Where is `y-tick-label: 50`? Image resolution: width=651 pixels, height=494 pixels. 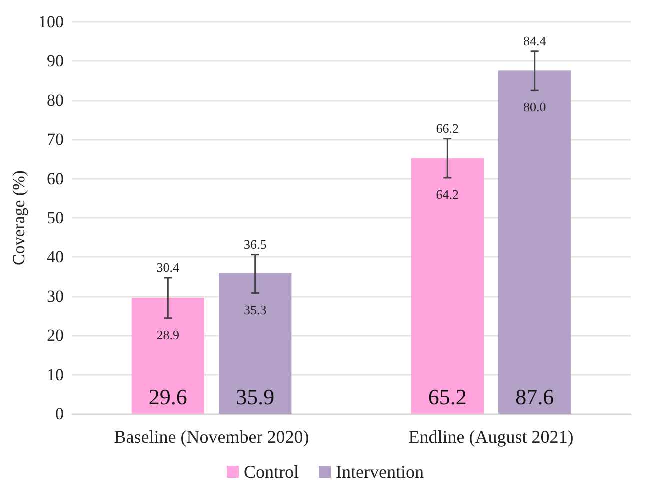 y-tick-label: 50 is located at coordinates (55, 218).